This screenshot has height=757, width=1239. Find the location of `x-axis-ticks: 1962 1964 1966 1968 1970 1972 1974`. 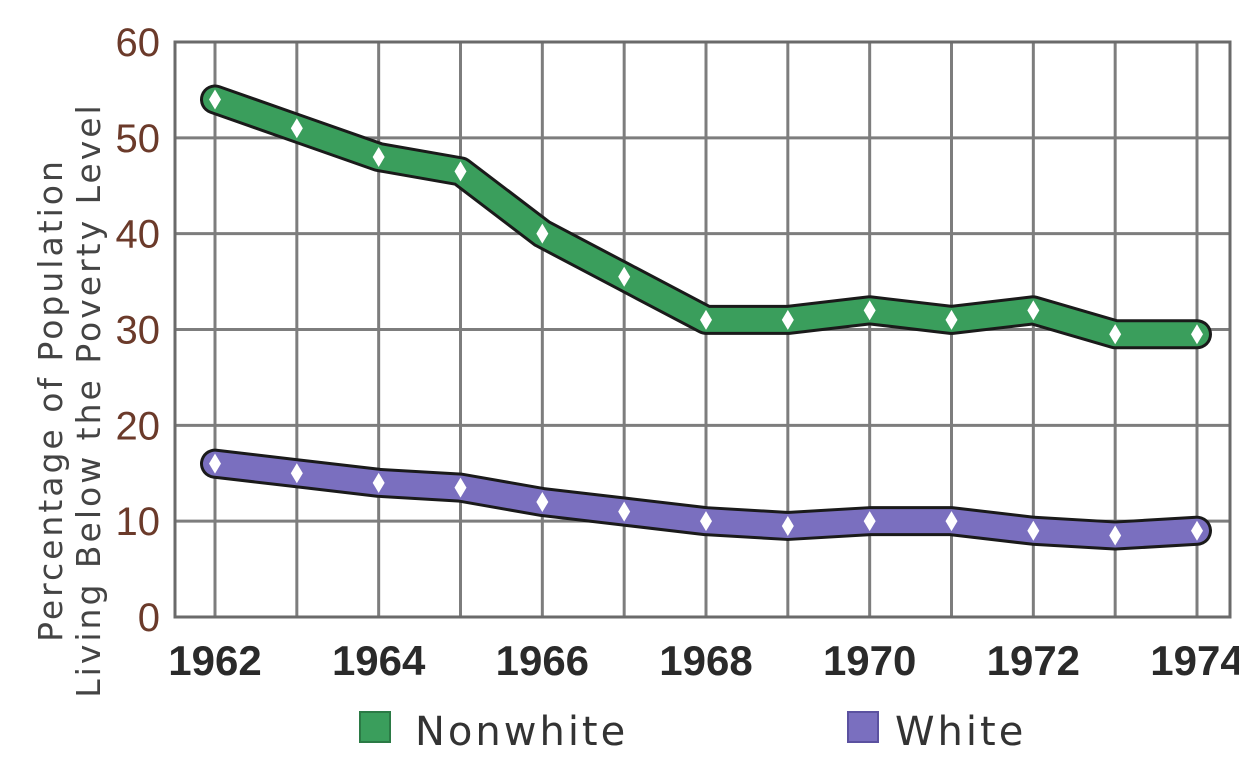

x-axis-ticks: 1962 1964 1966 1968 1970 1972 1974 is located at coordinates (703, 660).